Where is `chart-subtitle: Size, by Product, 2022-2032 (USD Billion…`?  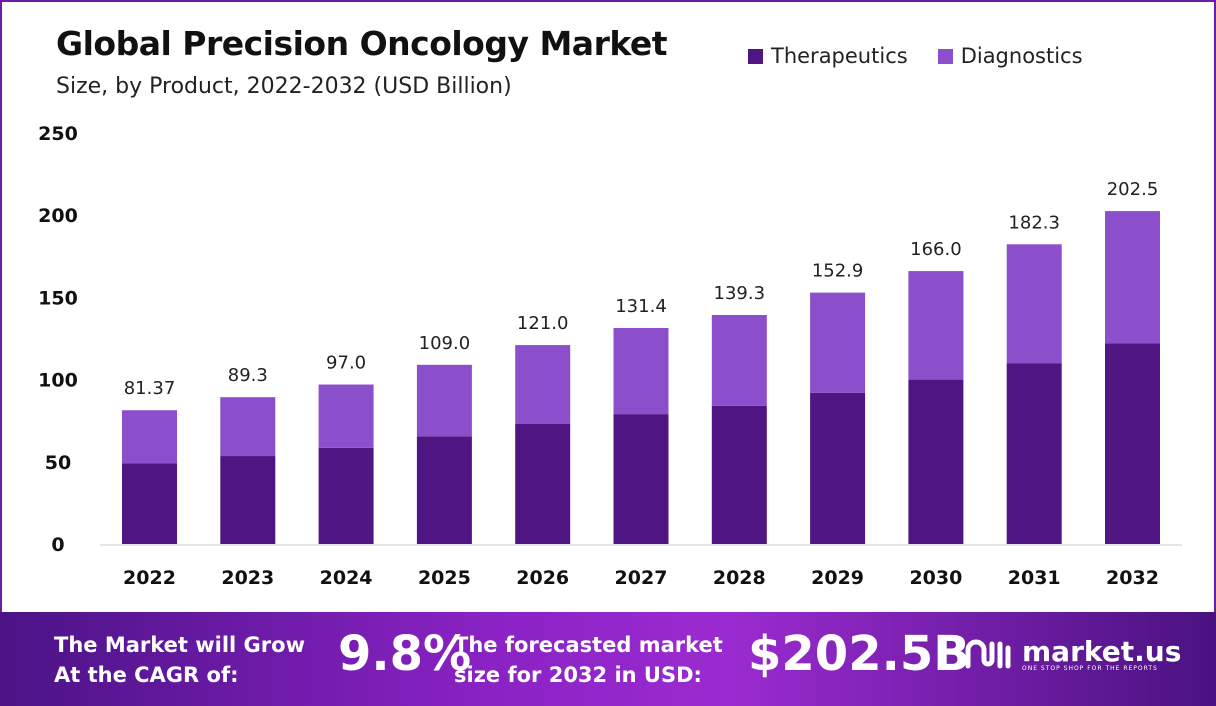
chart-subtitle: Size, by Product, 2022-2032 (USD Billion… is located at coordinates (284, 86).